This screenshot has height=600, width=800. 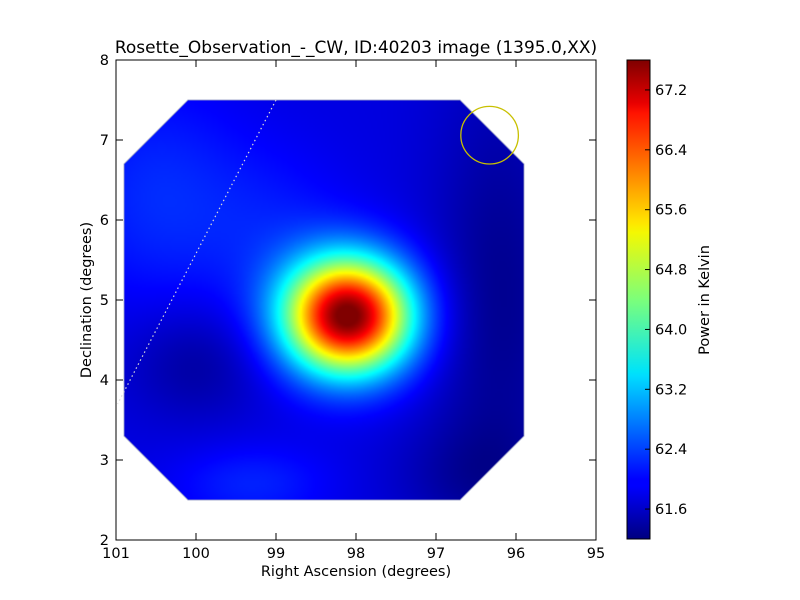 I want to click on colorbar-tick-label: 64.0, so click(x=671, y=330).